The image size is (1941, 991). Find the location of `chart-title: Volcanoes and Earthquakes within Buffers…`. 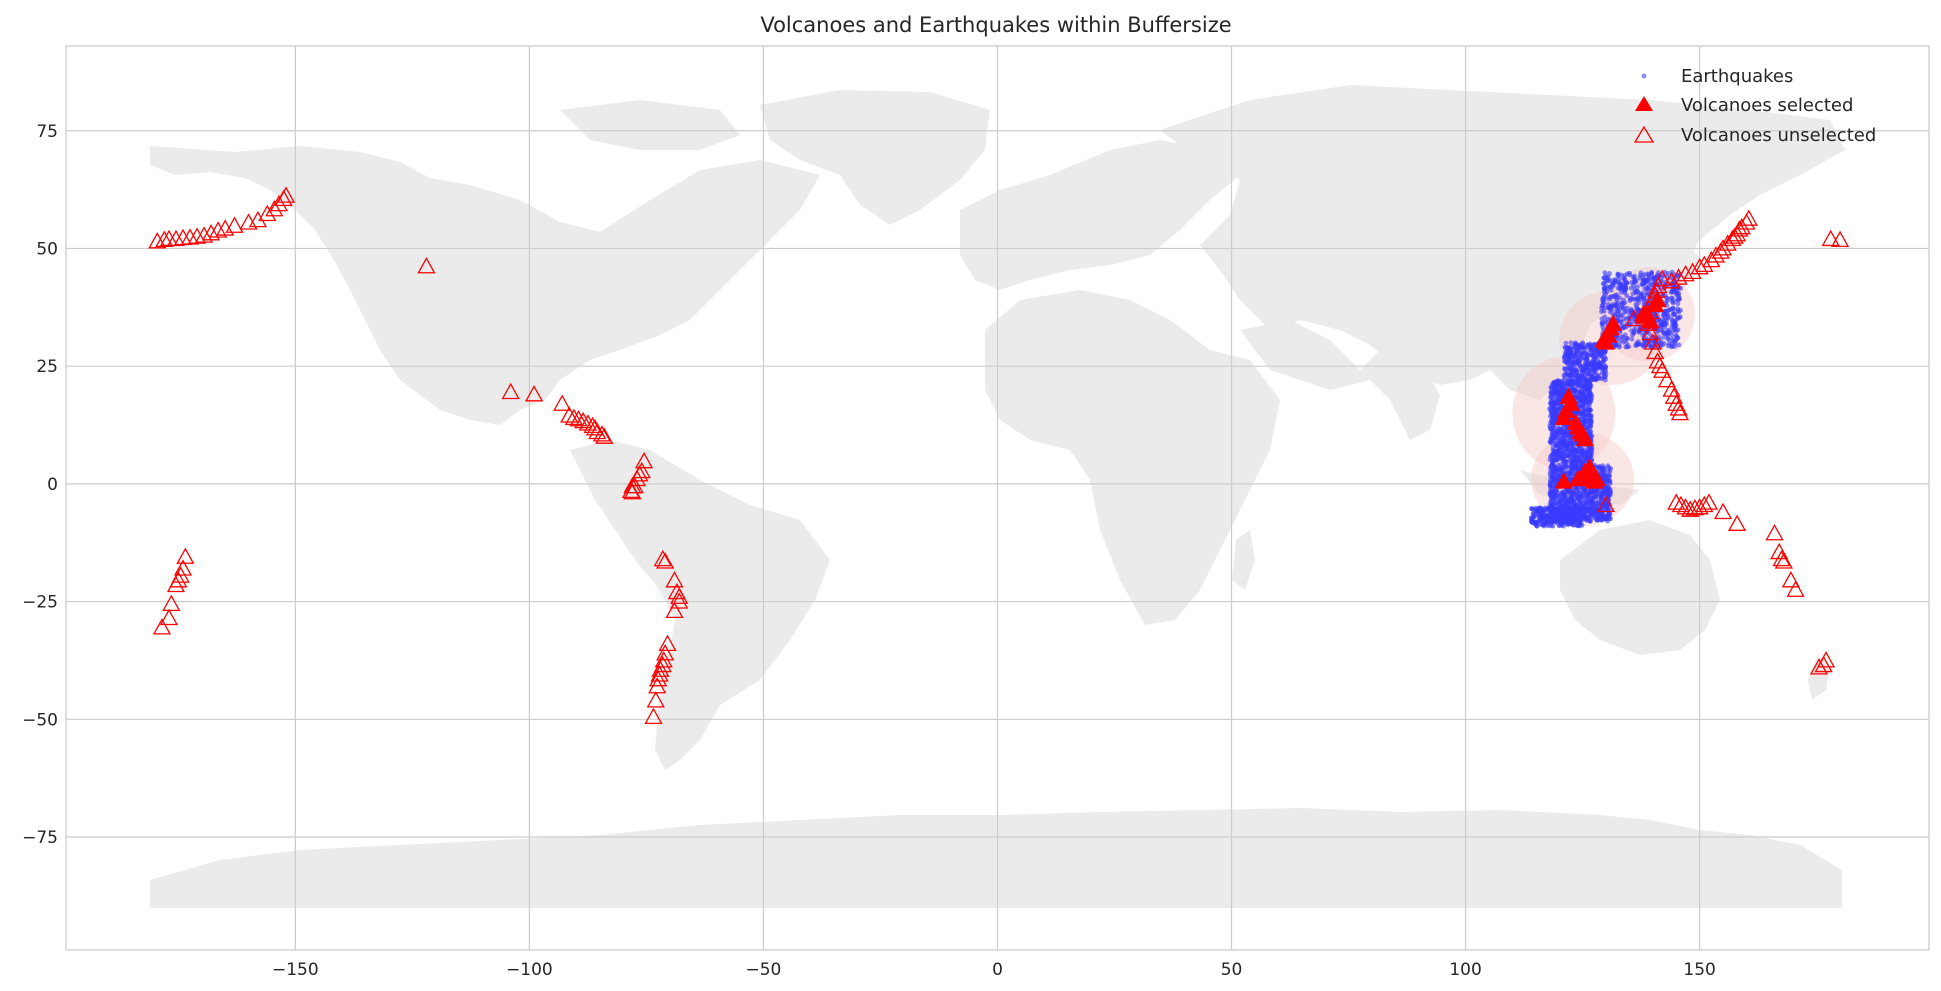

chart-title: Volcanoes and Earthquakes within Buffers… is located at coordinates (995, 25).